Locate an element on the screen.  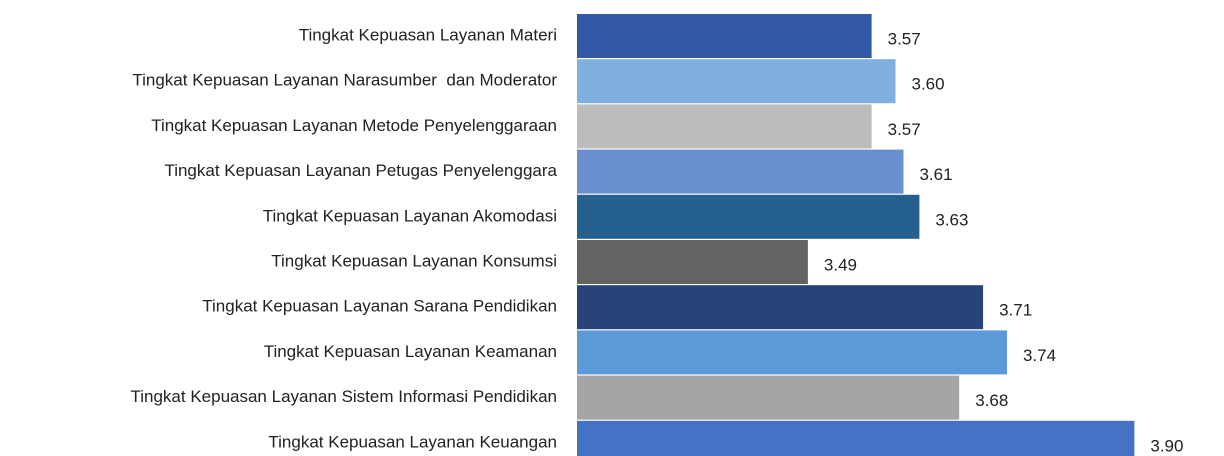
value-label: 3.68 is located at coordinates (991, 400).